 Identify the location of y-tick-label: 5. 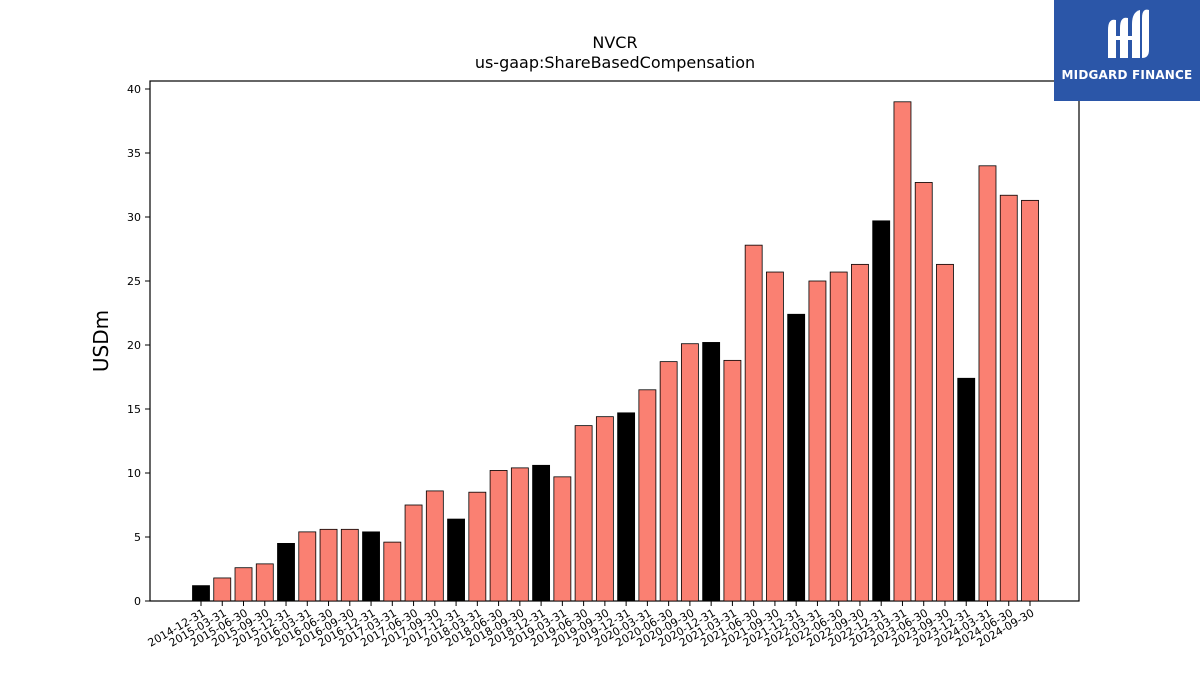
(137, 537).